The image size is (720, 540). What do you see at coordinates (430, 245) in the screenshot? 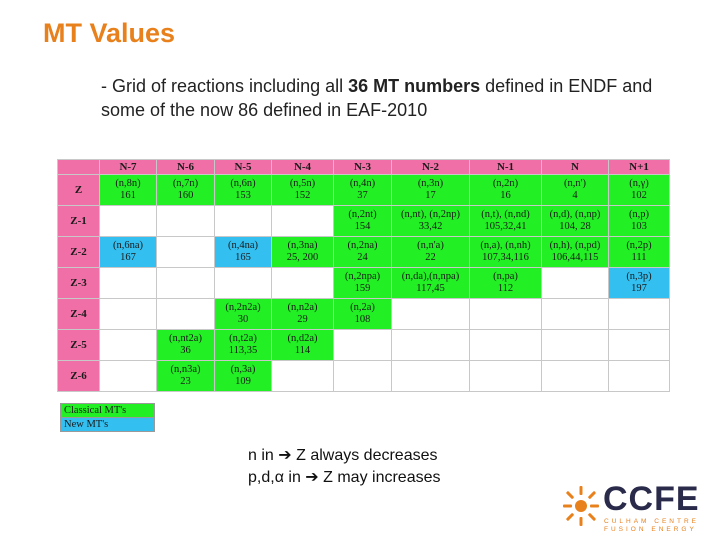
I see `reaction-label: (n,n'a)` at bounding box center [430, 245].